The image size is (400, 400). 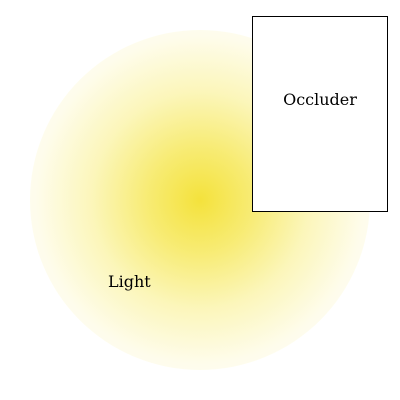 What do you see at coordinates (320, 99) in the screenshot?
I see `occluder-label: Occluder` at bounding box center [320, 99].